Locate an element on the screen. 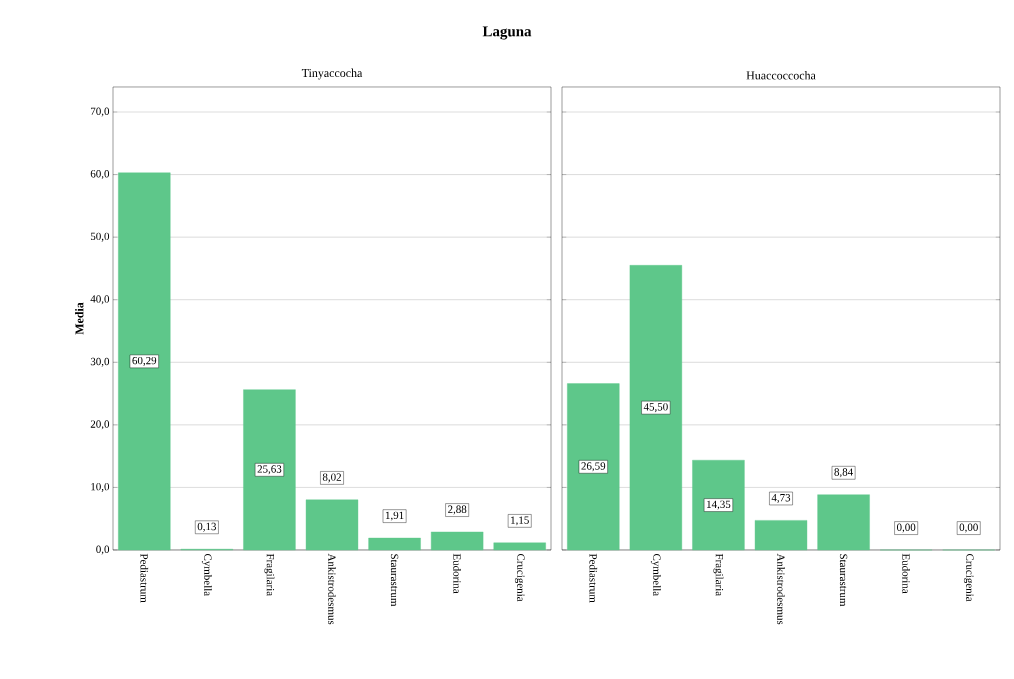  y-axis-title: Media is located at coordinates (79, 318).